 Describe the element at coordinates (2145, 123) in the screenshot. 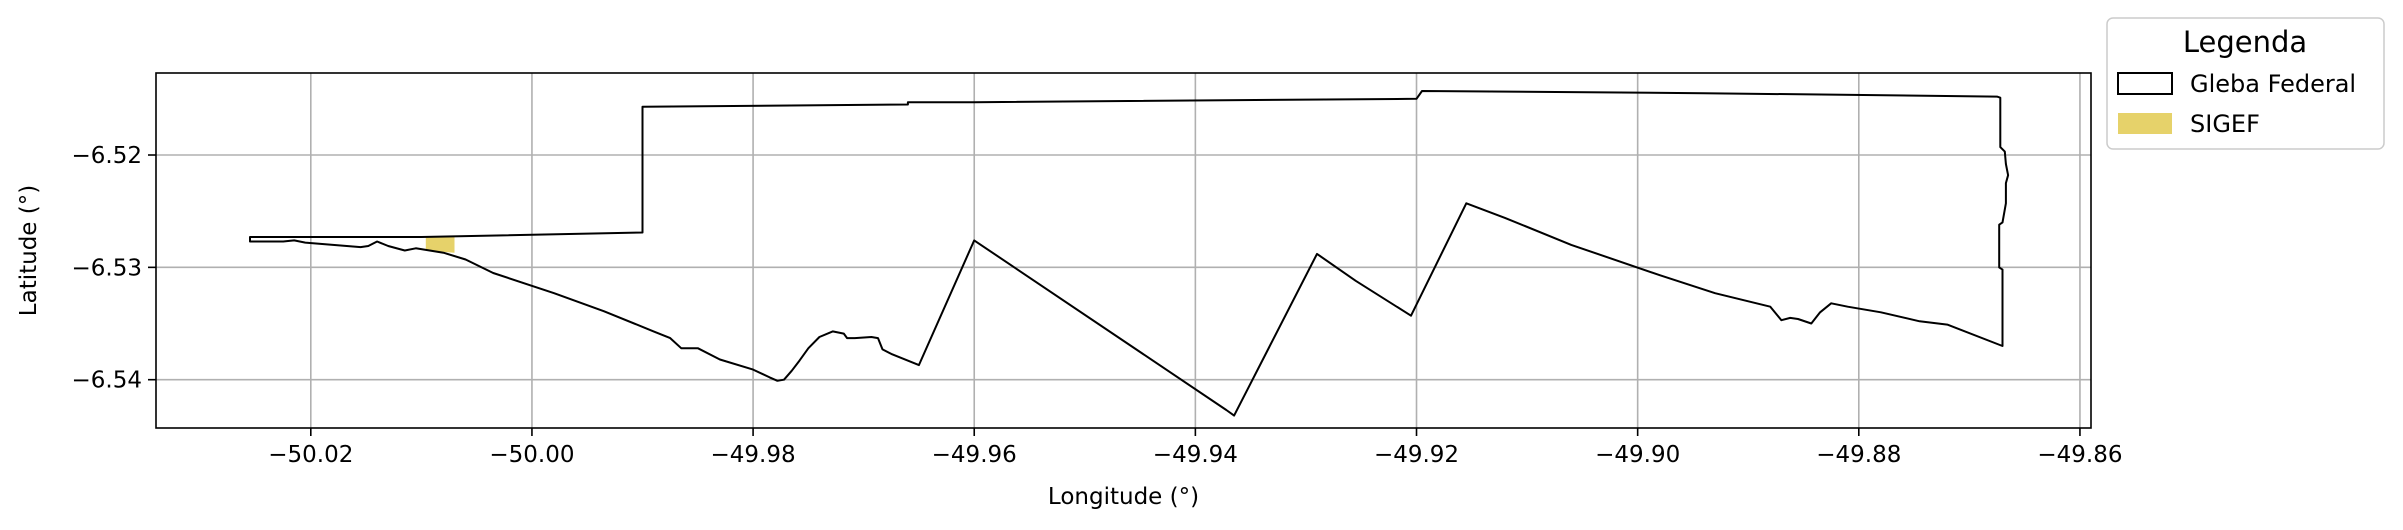

I see `legend-swatch-sigef` at that location.